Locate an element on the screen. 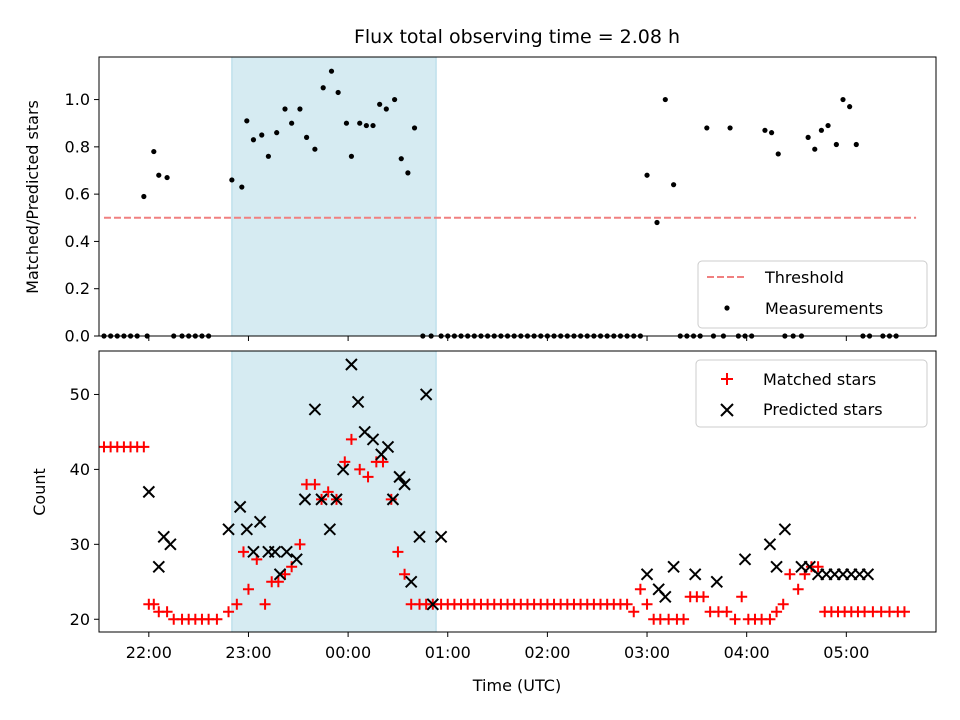  top-highlight-span is located at coordinates (334, 196).